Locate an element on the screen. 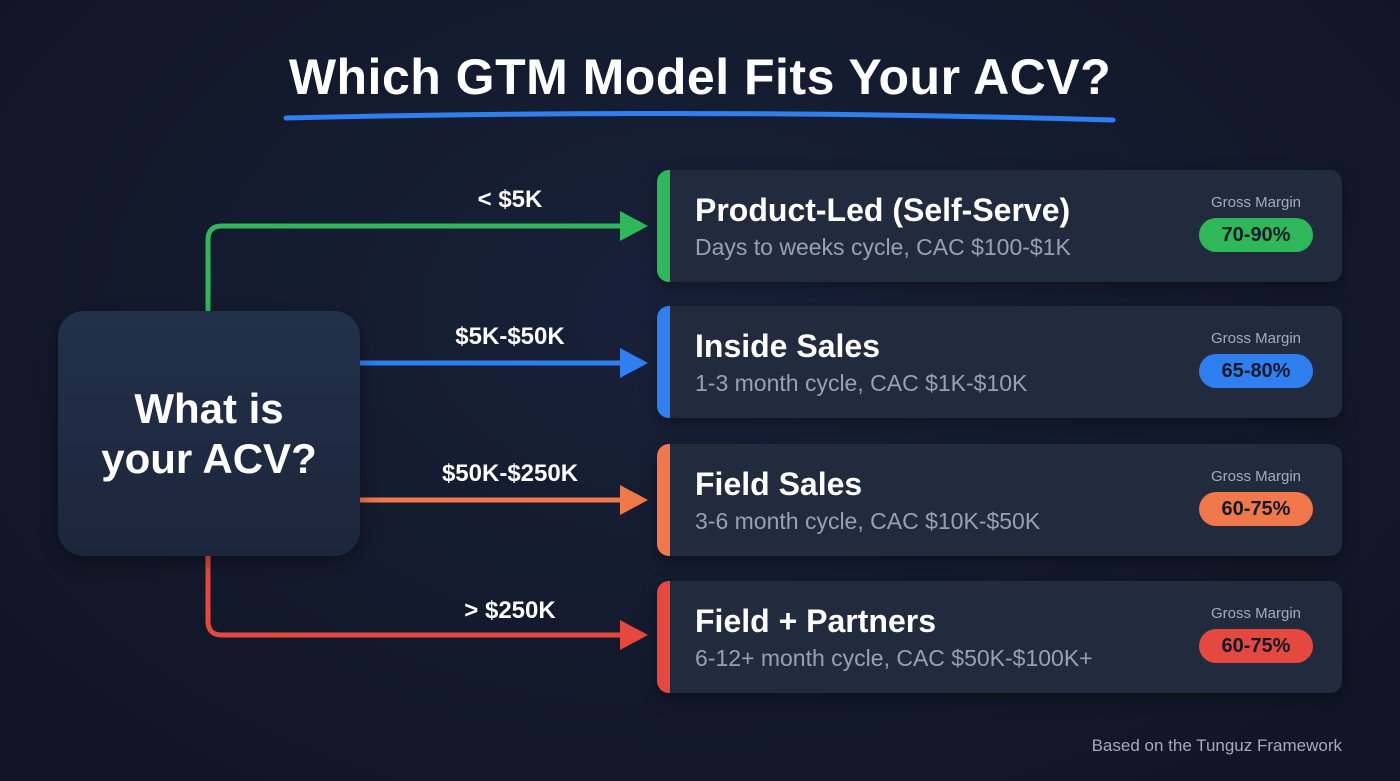 Image resolution: width=1400 pixels, height=781 pixels. arrow-green is located at coordinates (413, 267).